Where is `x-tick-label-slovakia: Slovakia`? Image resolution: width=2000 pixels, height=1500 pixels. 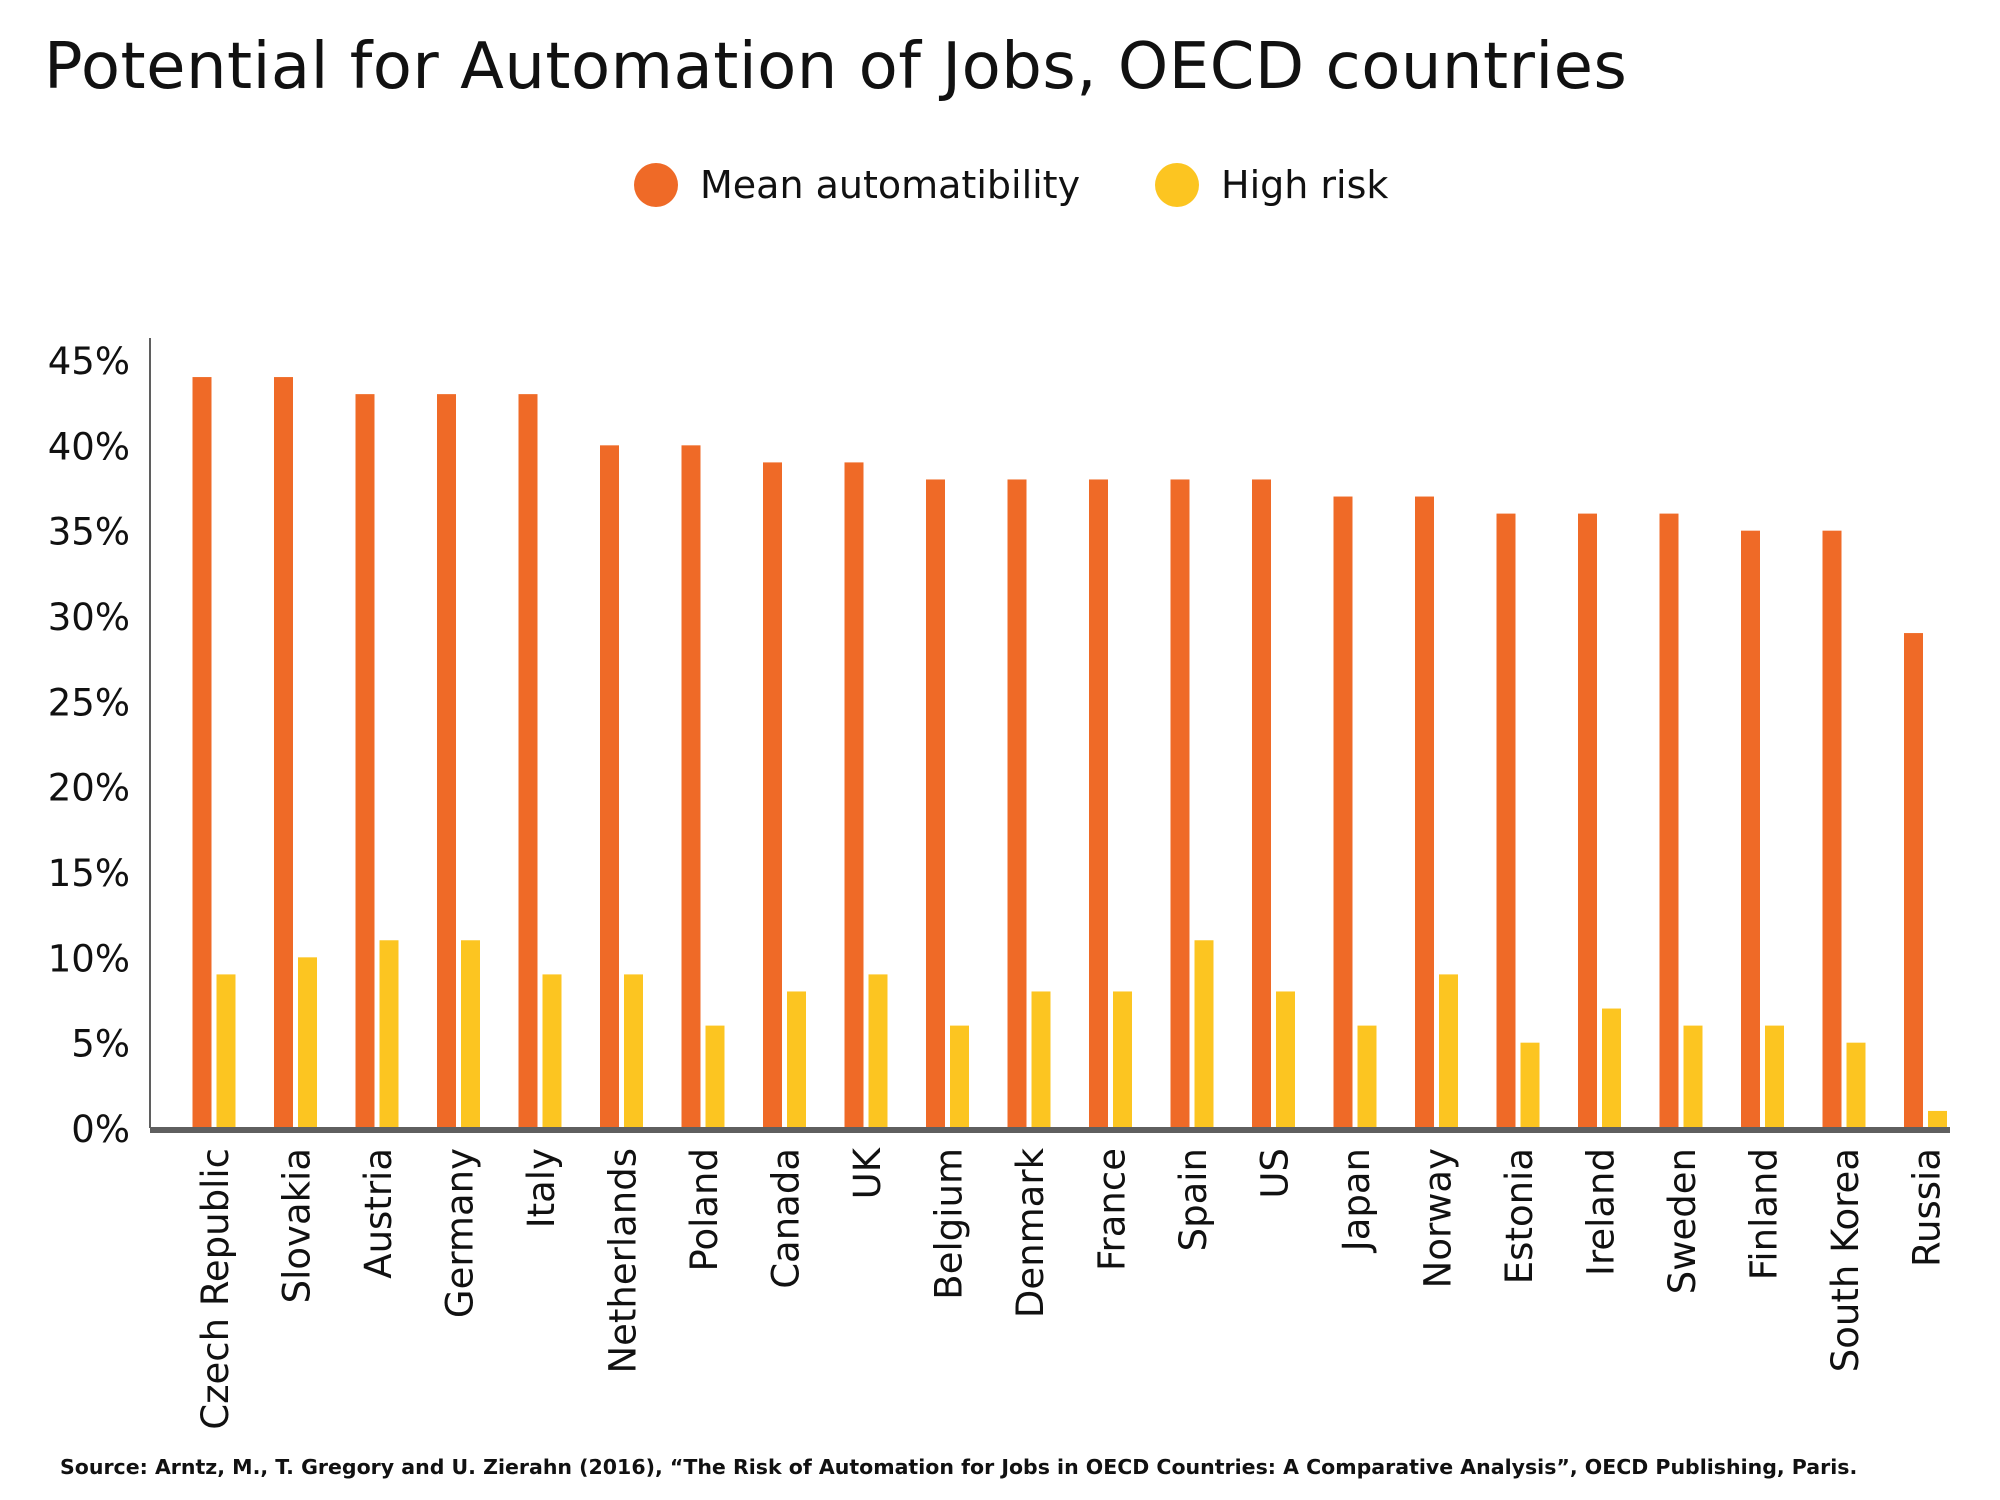 x-tick-label-slovakia: Slovakia is located at coordinates (297, 1225).